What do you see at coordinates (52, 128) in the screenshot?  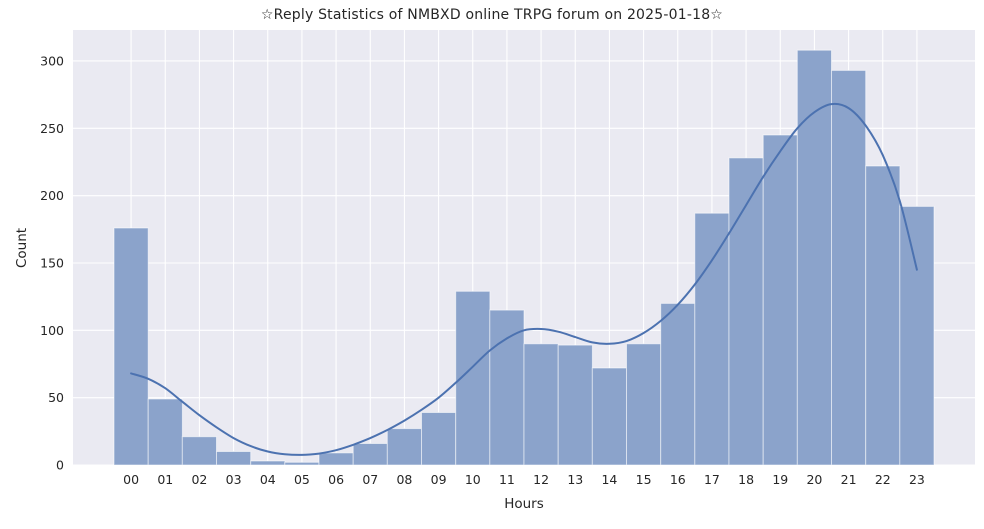 I see `y-tick-label: 250` at bounding box center [52, 128].